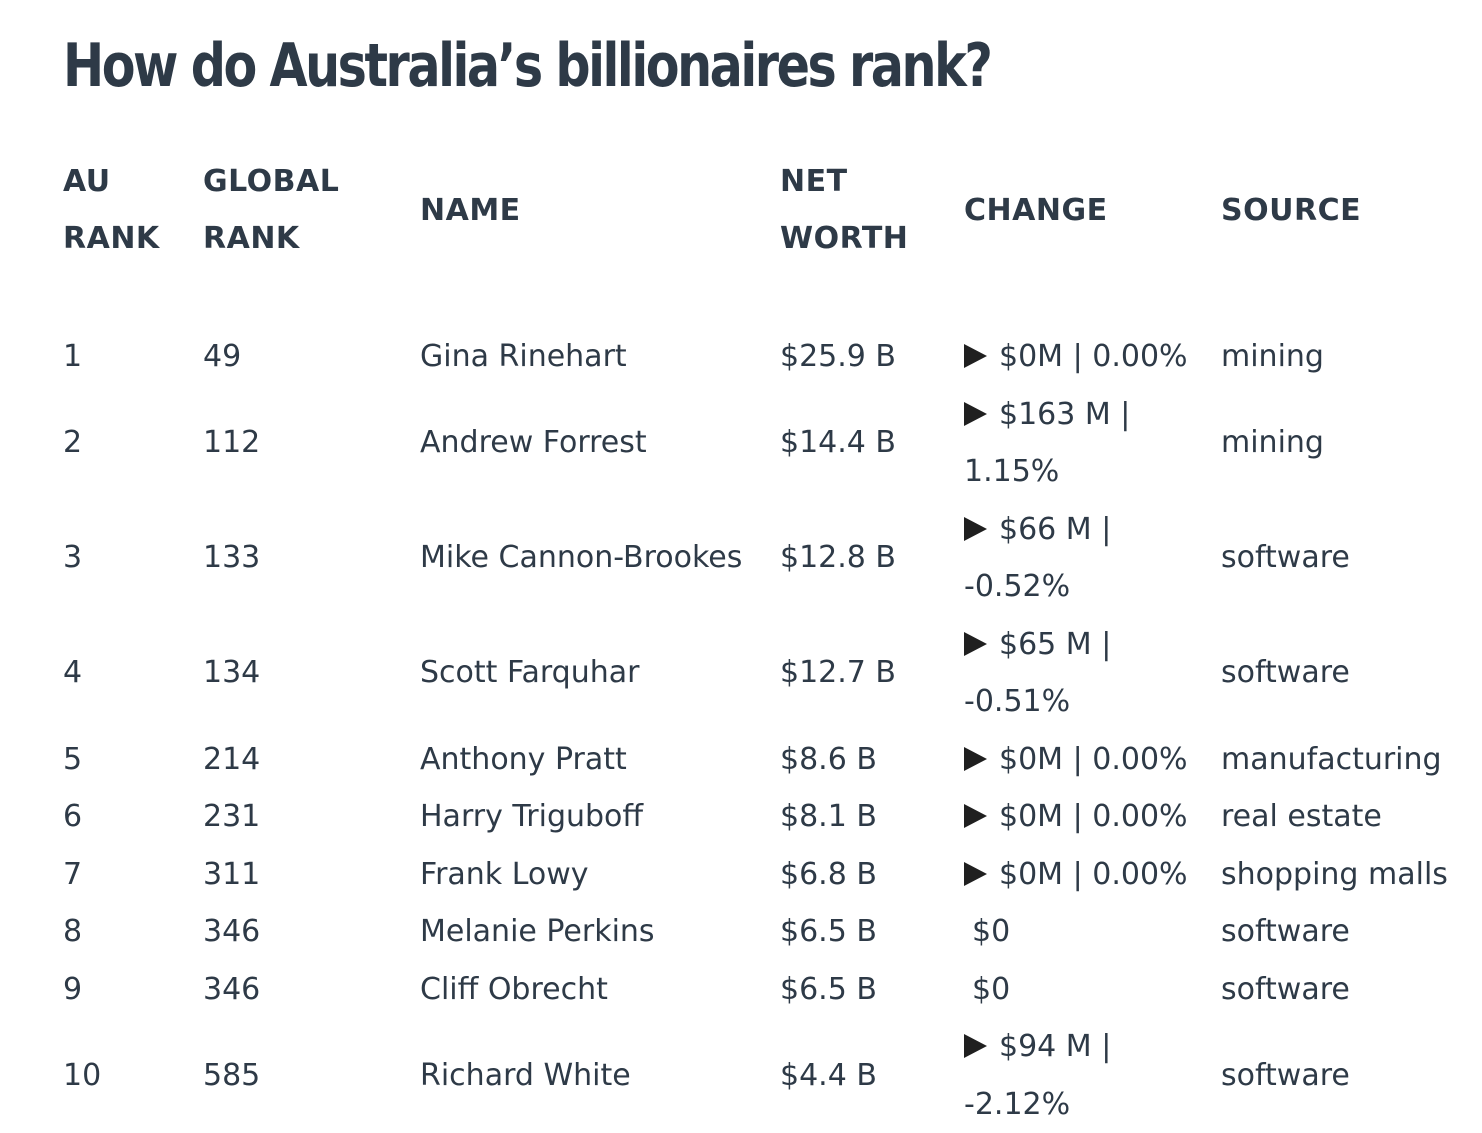 The height and width of the screenshot is (1133, 1482). I want to click on cell-global-rank: 214, so click(232, 759).